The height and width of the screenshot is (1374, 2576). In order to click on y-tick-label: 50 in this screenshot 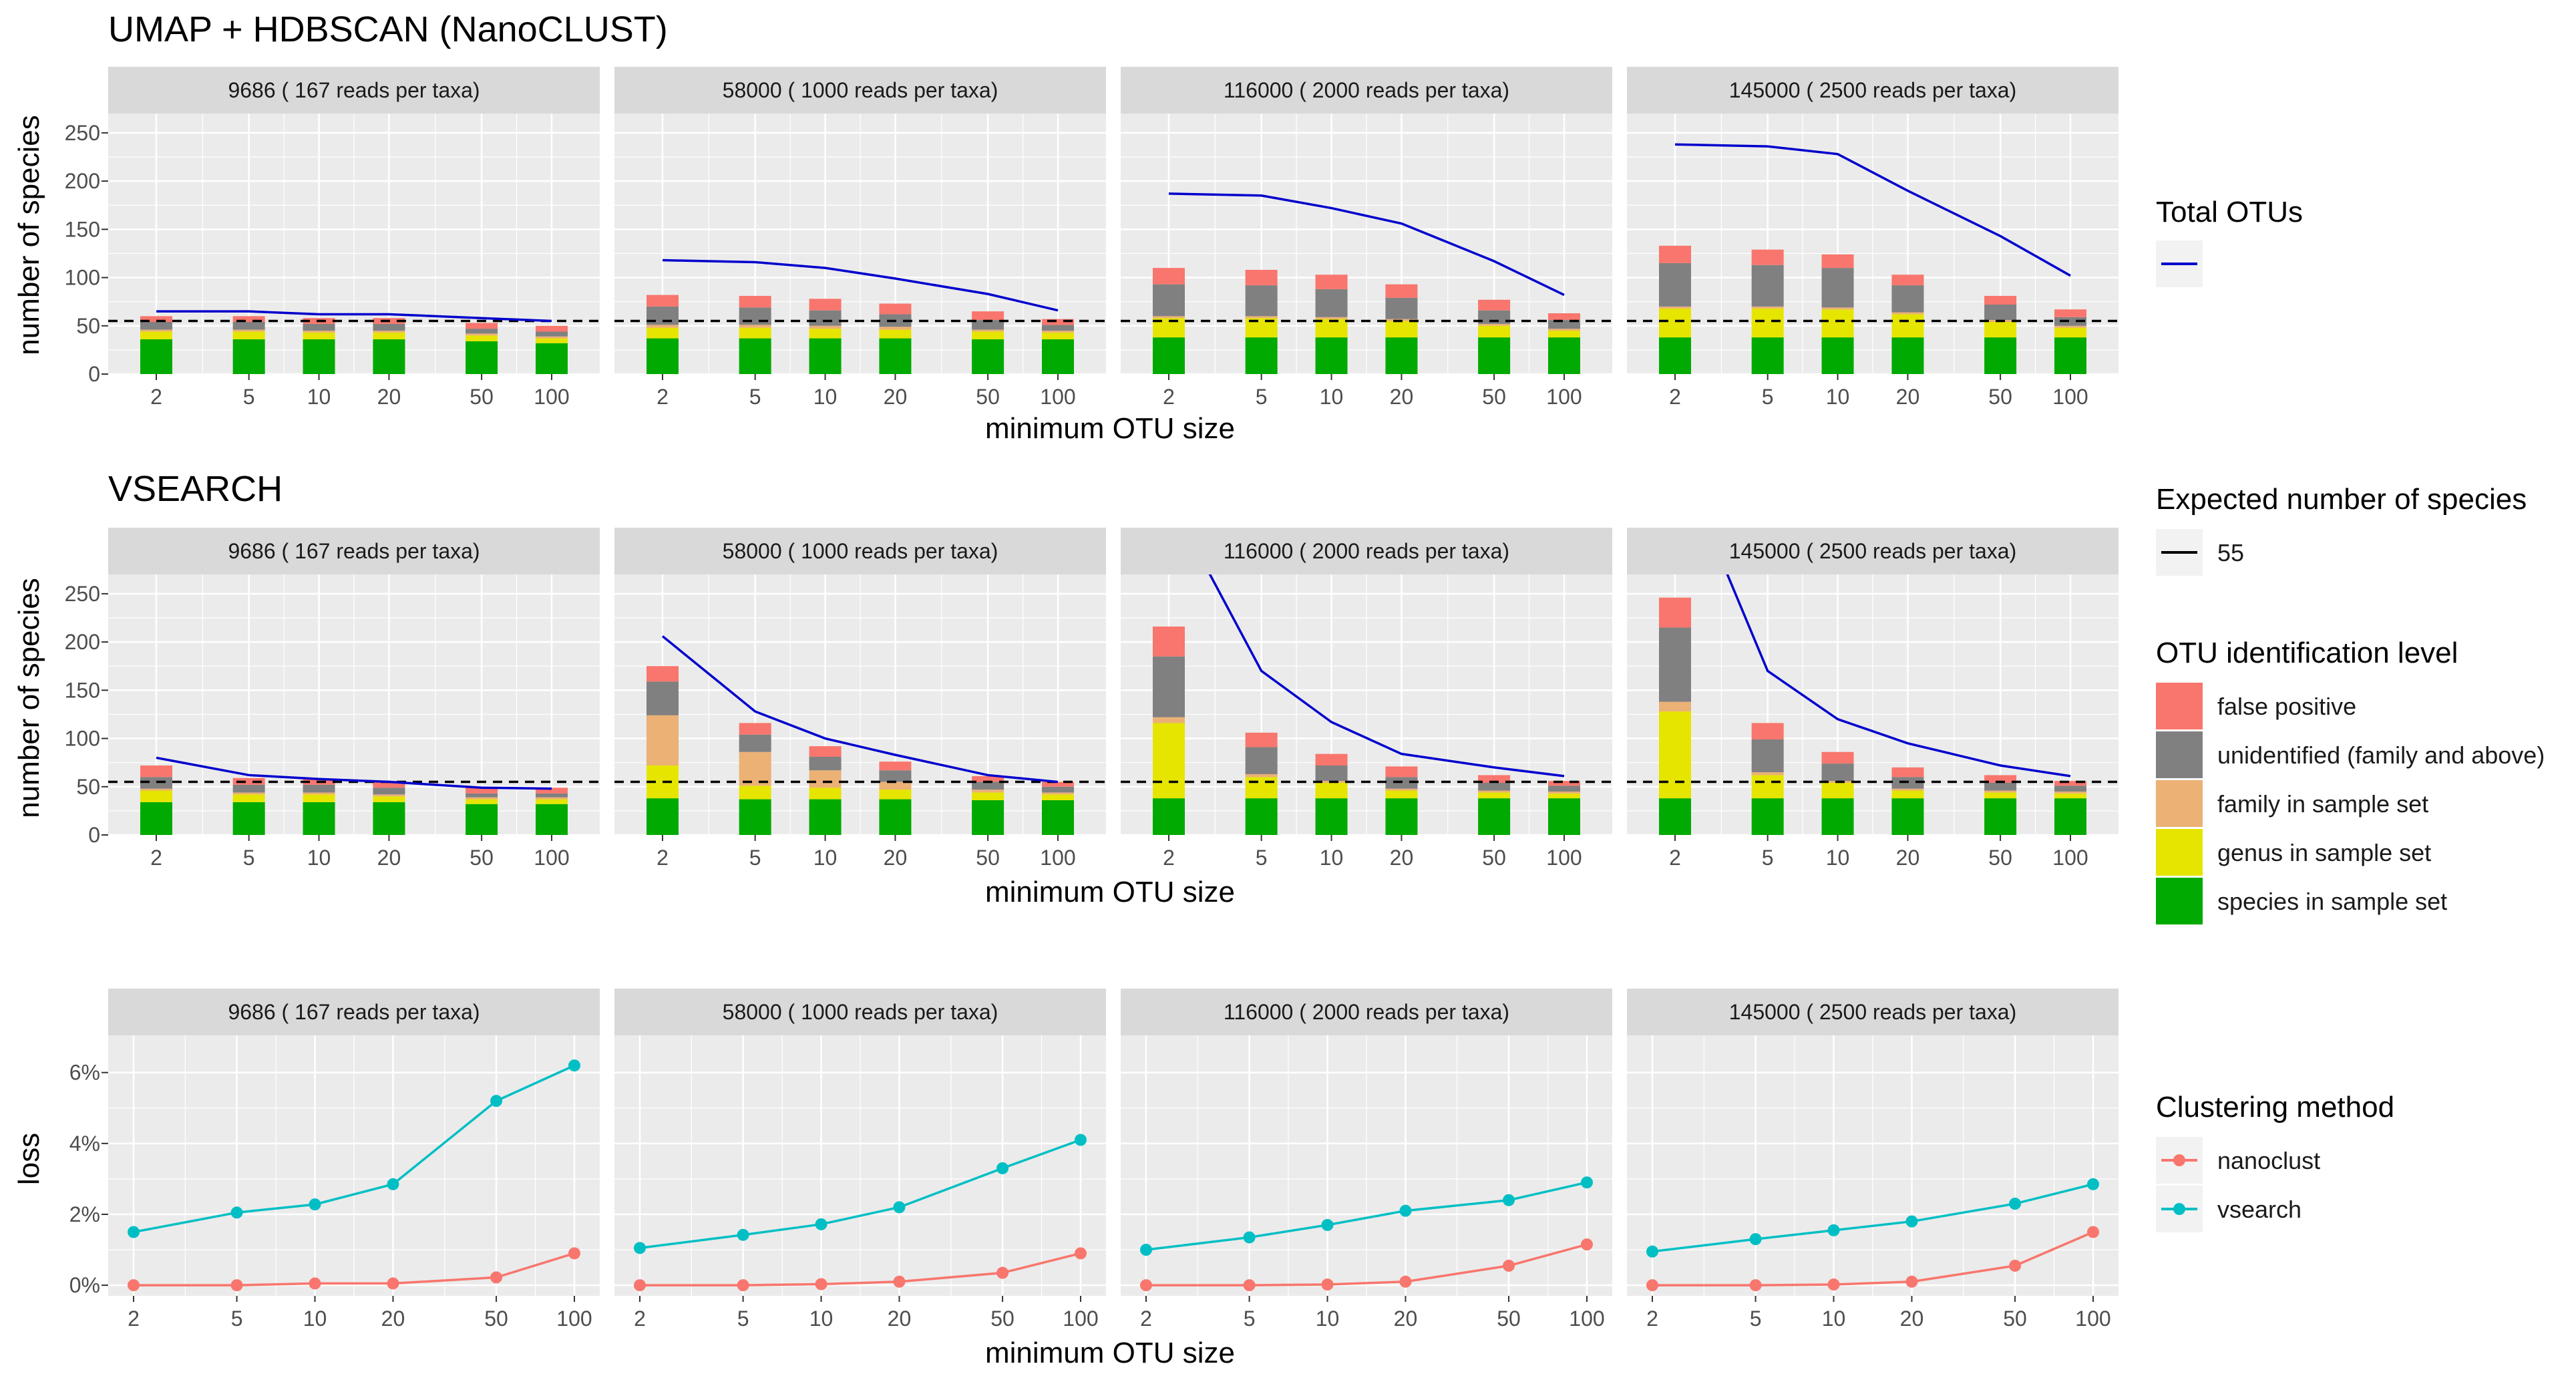, I will do `click(88, 326)`.